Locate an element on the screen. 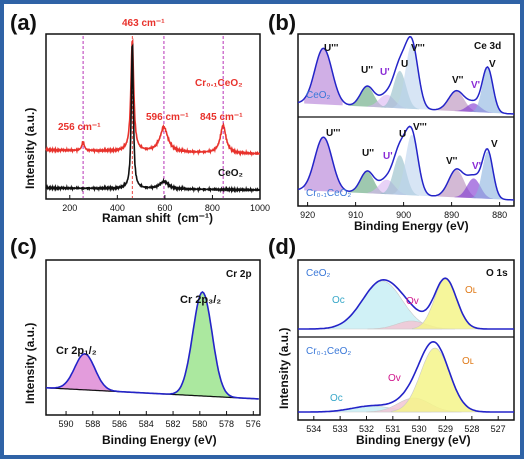  c-tick-label-1: 588 is located at coordinates (92, 424).